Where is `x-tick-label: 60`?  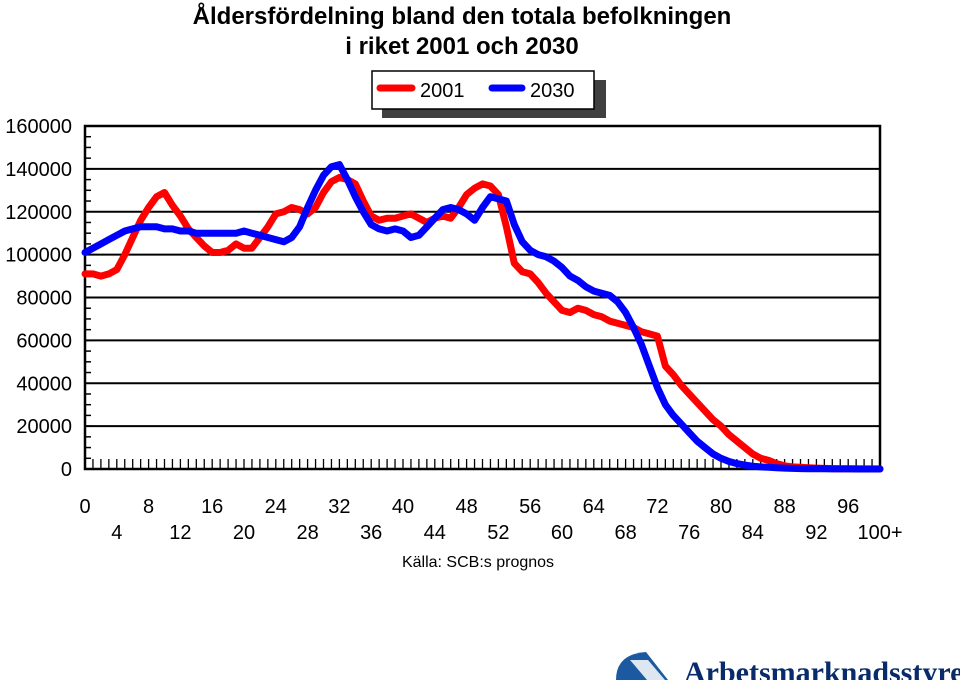
x-tick-label: 60 is located at coordinates (562, 533).